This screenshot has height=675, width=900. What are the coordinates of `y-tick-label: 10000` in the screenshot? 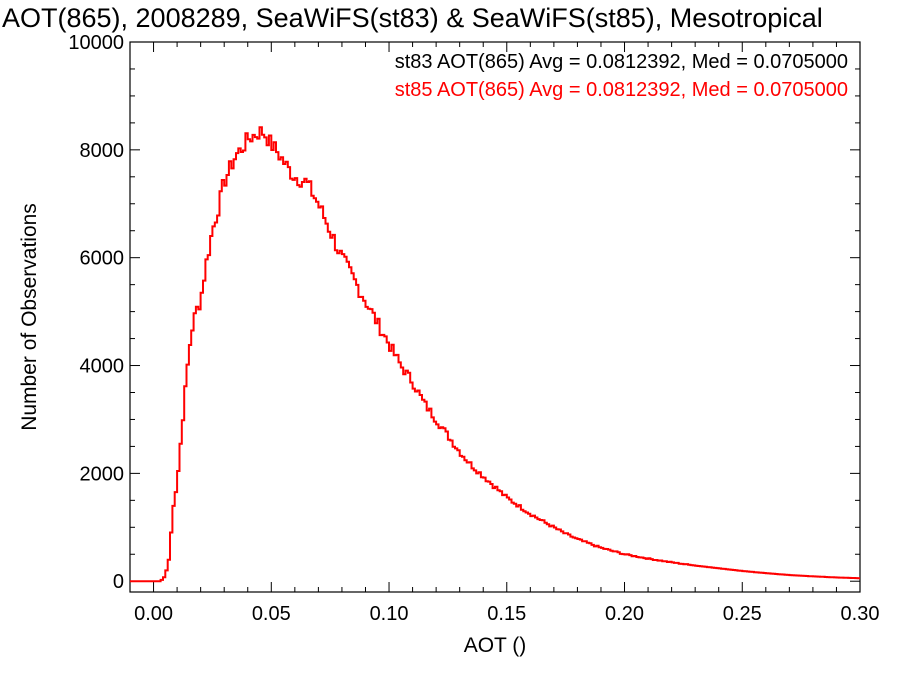 It's located at (96, 43).